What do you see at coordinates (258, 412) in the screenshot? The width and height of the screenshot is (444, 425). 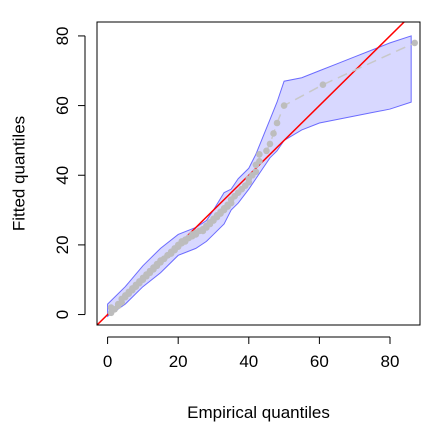 I see `x-axis-title: Empirical quantiles` at bounding box center [258, 412].